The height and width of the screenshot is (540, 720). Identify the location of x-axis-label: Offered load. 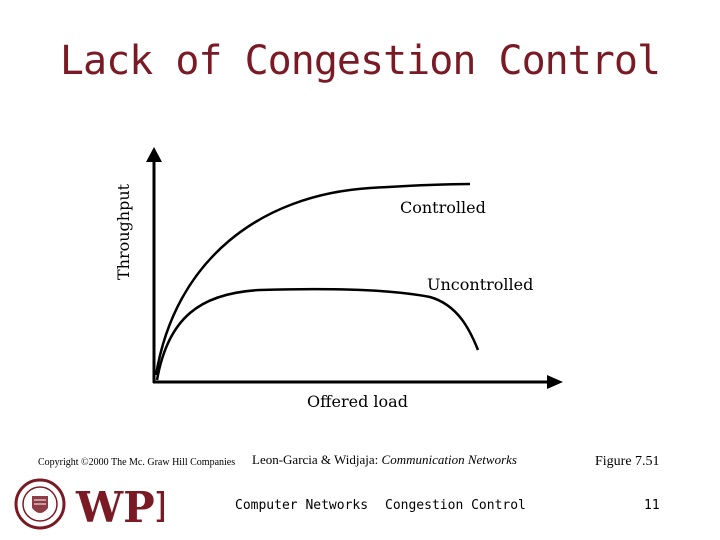
(357, 401).